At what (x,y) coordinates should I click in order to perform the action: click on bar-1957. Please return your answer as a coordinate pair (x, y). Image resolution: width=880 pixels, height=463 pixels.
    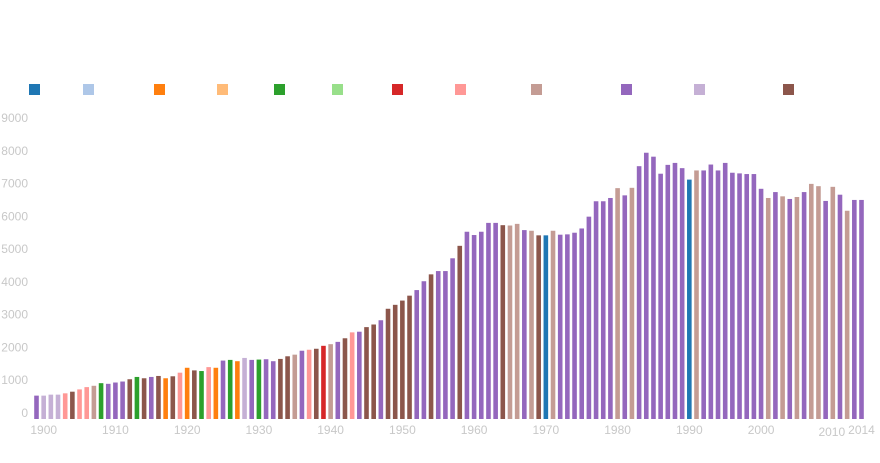
    Looking at the image, I should click on (452, 338).